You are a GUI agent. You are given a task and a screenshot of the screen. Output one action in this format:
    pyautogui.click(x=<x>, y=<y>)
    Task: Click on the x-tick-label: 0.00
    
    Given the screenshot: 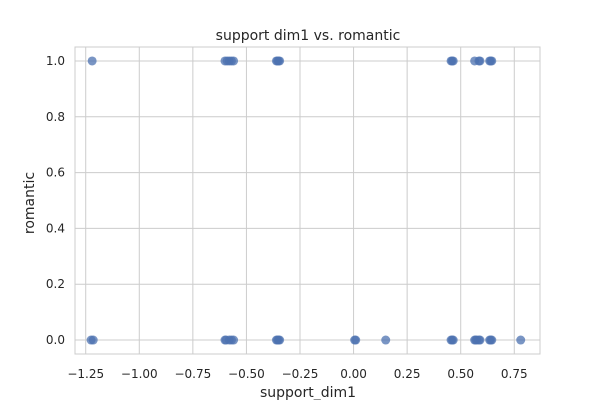 What is the action you would take?
    pyautogui.click(x=353, y=374)
    